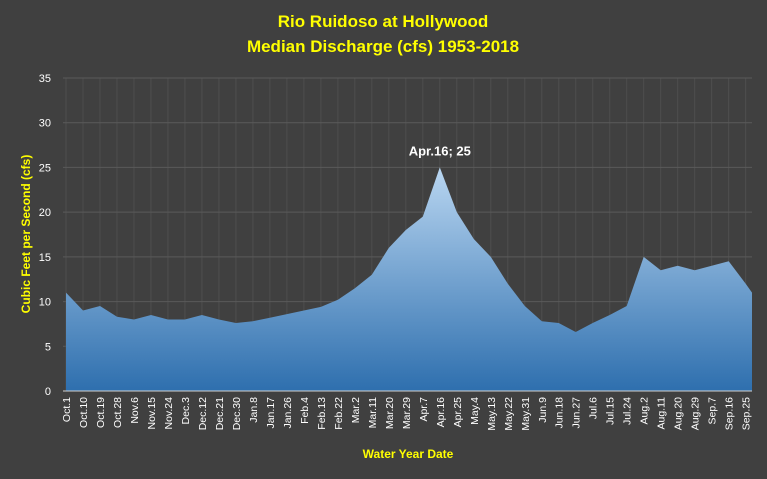 Image resolution: width=767 pixels, height=479 pixels. Describe the element at coordinates (645, 411) in the screenshot. I see `x-tick-label: Aug.2` at that location.